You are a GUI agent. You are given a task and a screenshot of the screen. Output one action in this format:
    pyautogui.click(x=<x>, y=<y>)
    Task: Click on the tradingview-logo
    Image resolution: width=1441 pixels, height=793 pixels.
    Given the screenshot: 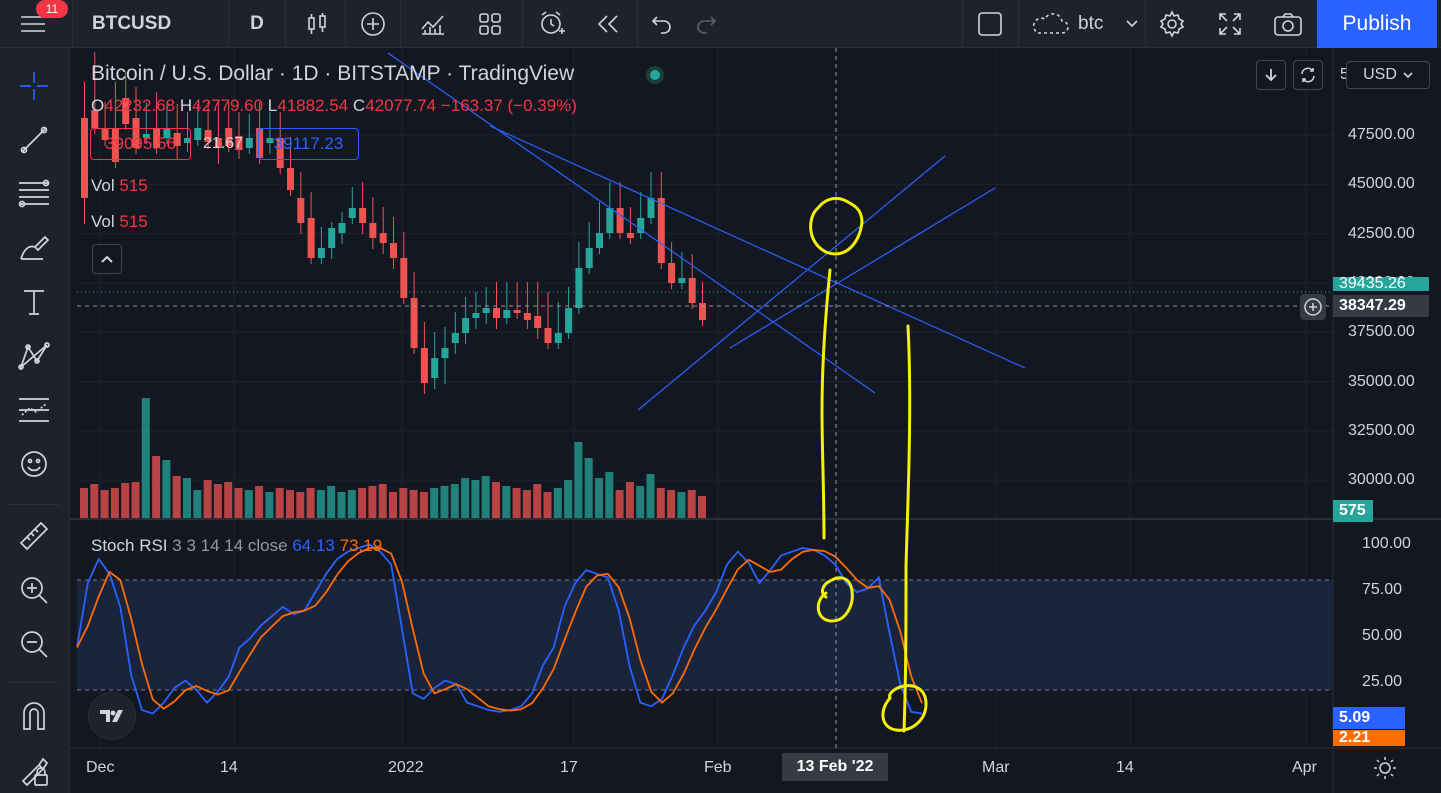 What is the action you would take?
    pyautogui.click(x=112, y=716)
    